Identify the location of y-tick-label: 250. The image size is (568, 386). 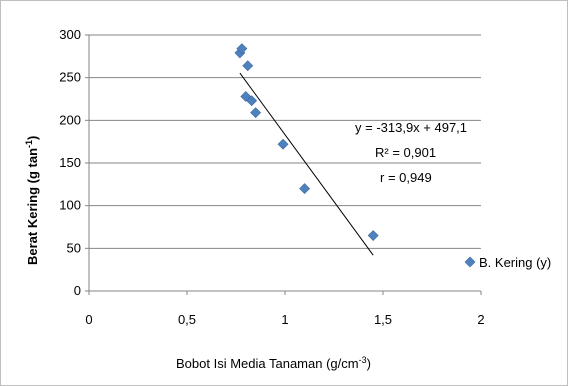
(70, 77).